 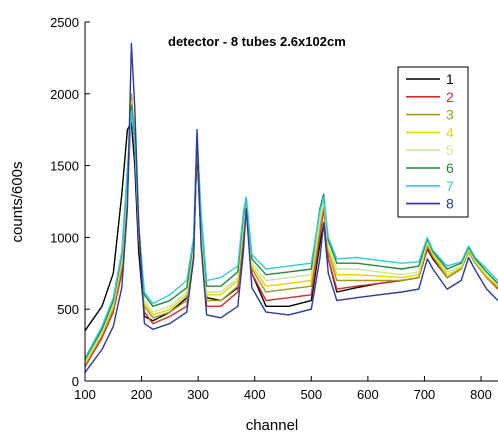 I want to click on legend-label-1: 1, so click(x=450, y=79).